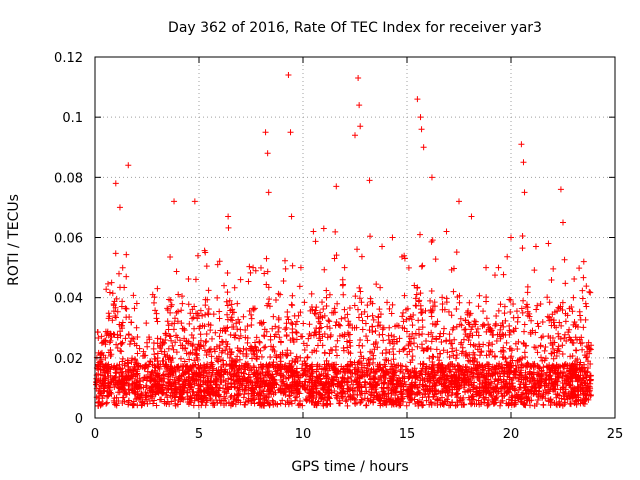  Describe the element at coordinates (68, 178) in the screenshot. I see `y-tick-label: 0.08` at that location.